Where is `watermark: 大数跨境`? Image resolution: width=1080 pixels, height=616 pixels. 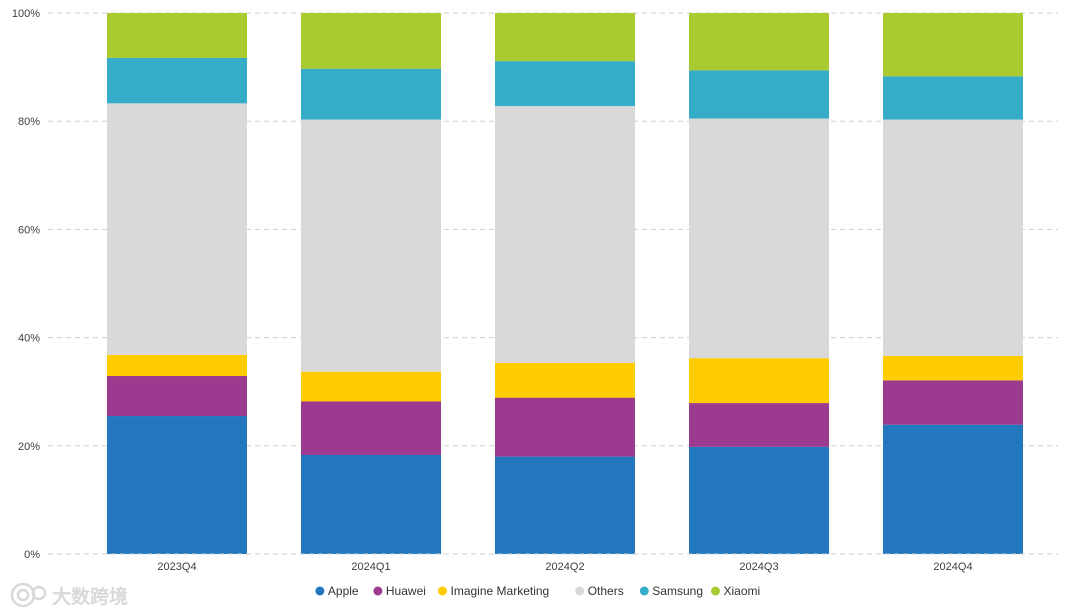
watermark: 大数跨境 is located at coordinates (69, 595).